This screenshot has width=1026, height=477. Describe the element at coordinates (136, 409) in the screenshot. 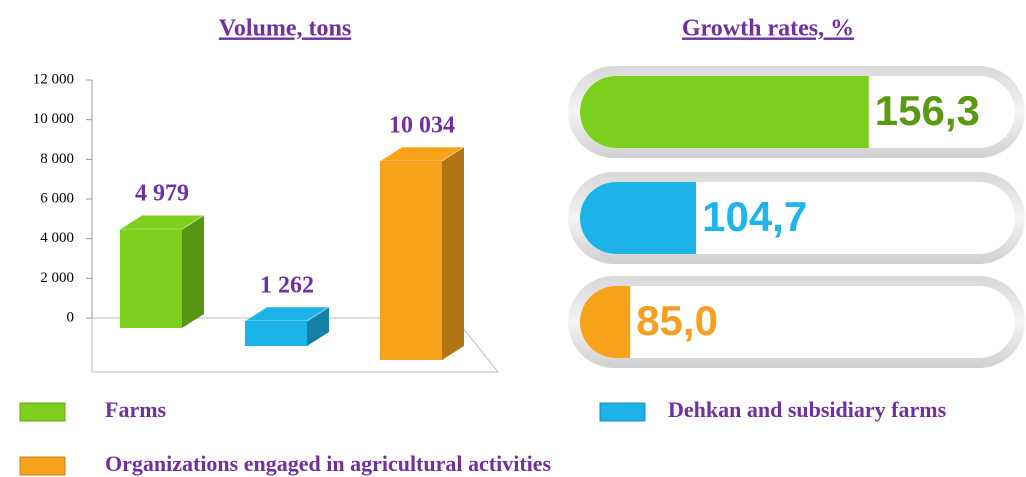

I see `legend-label: Farms` at that location.